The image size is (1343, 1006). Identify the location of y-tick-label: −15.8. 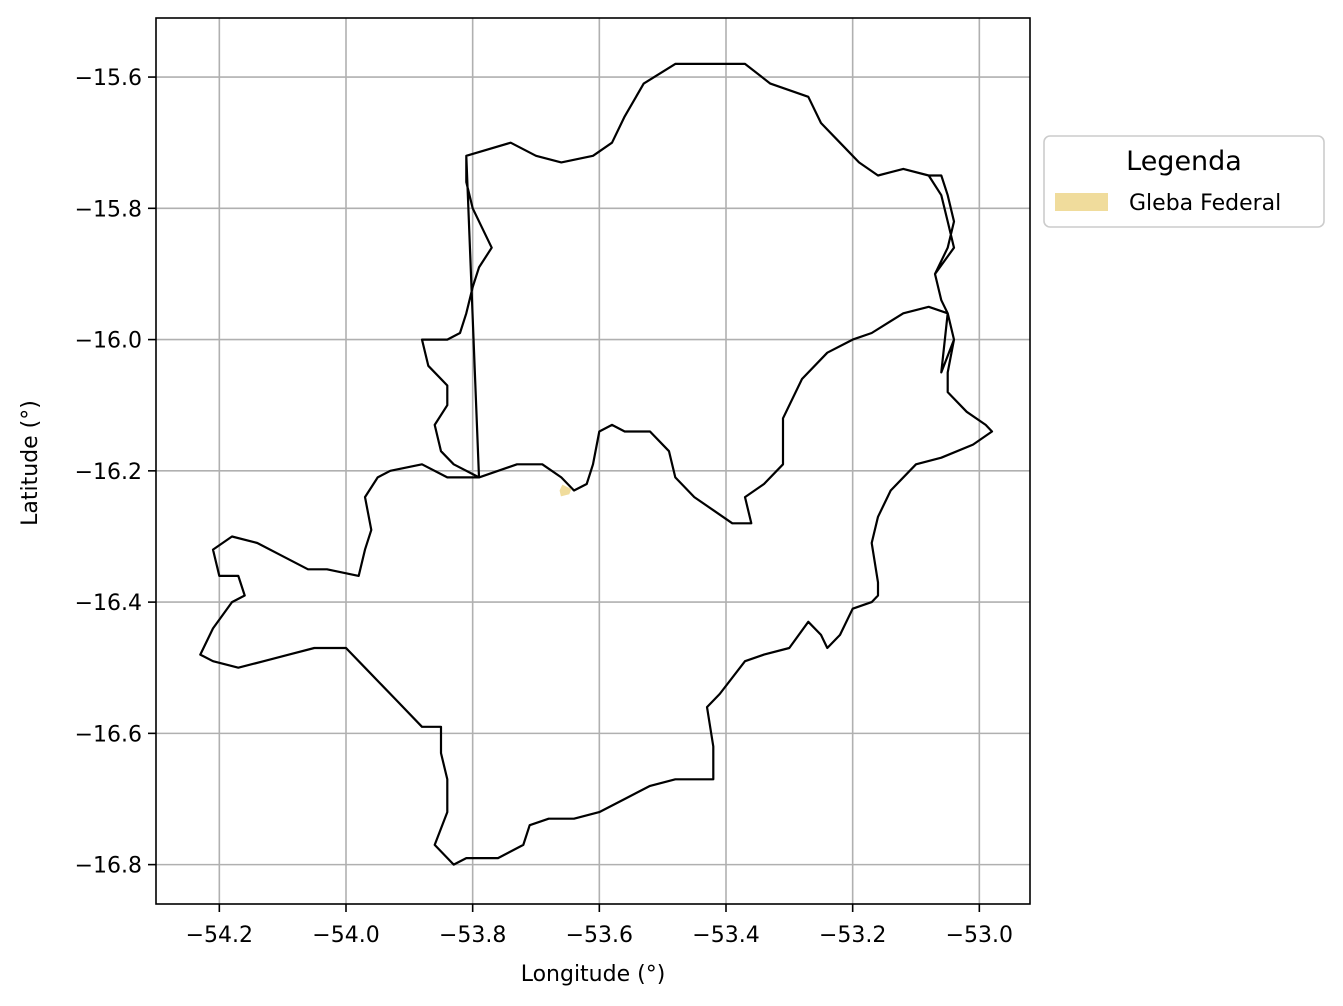
(108, 209).